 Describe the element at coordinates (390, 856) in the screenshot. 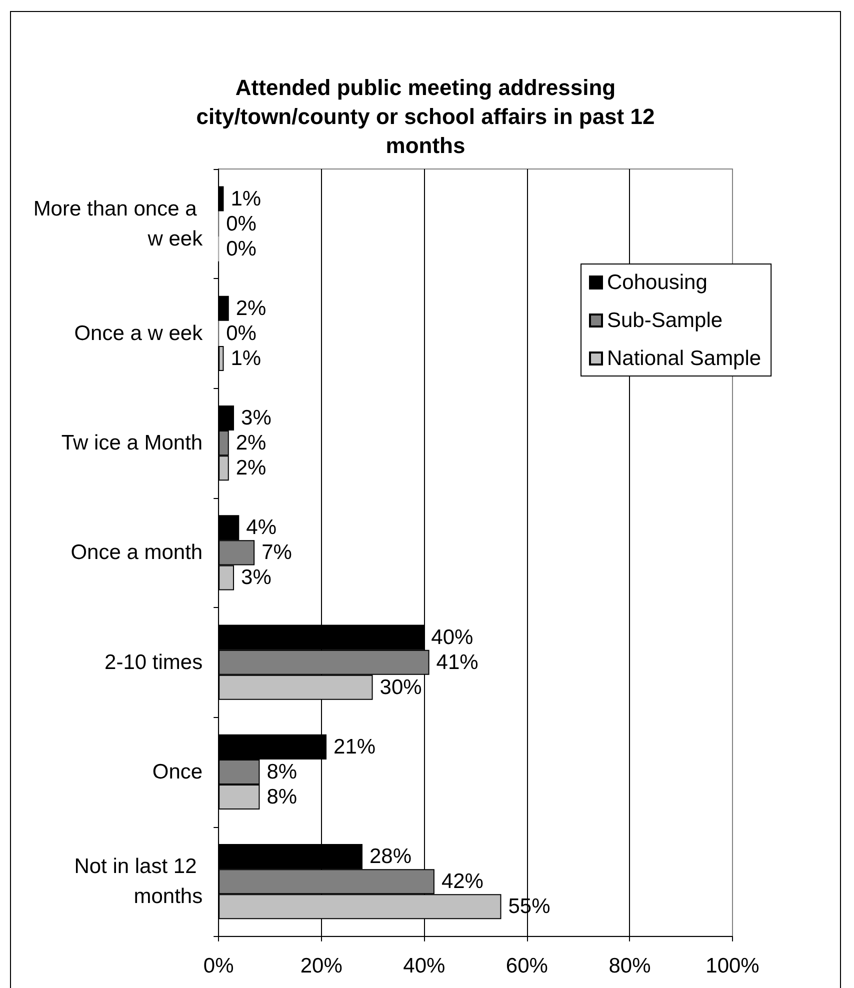

I see `data-label: 28%` at that location.